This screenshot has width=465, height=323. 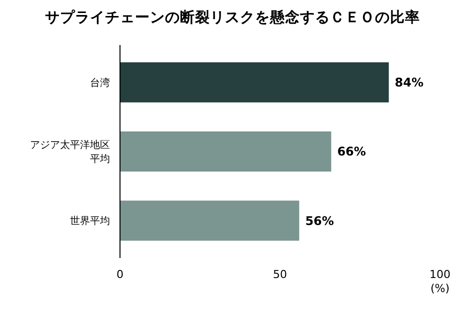 I want to click on y-tick-label: 世界平均, so click(x=90, y=221).